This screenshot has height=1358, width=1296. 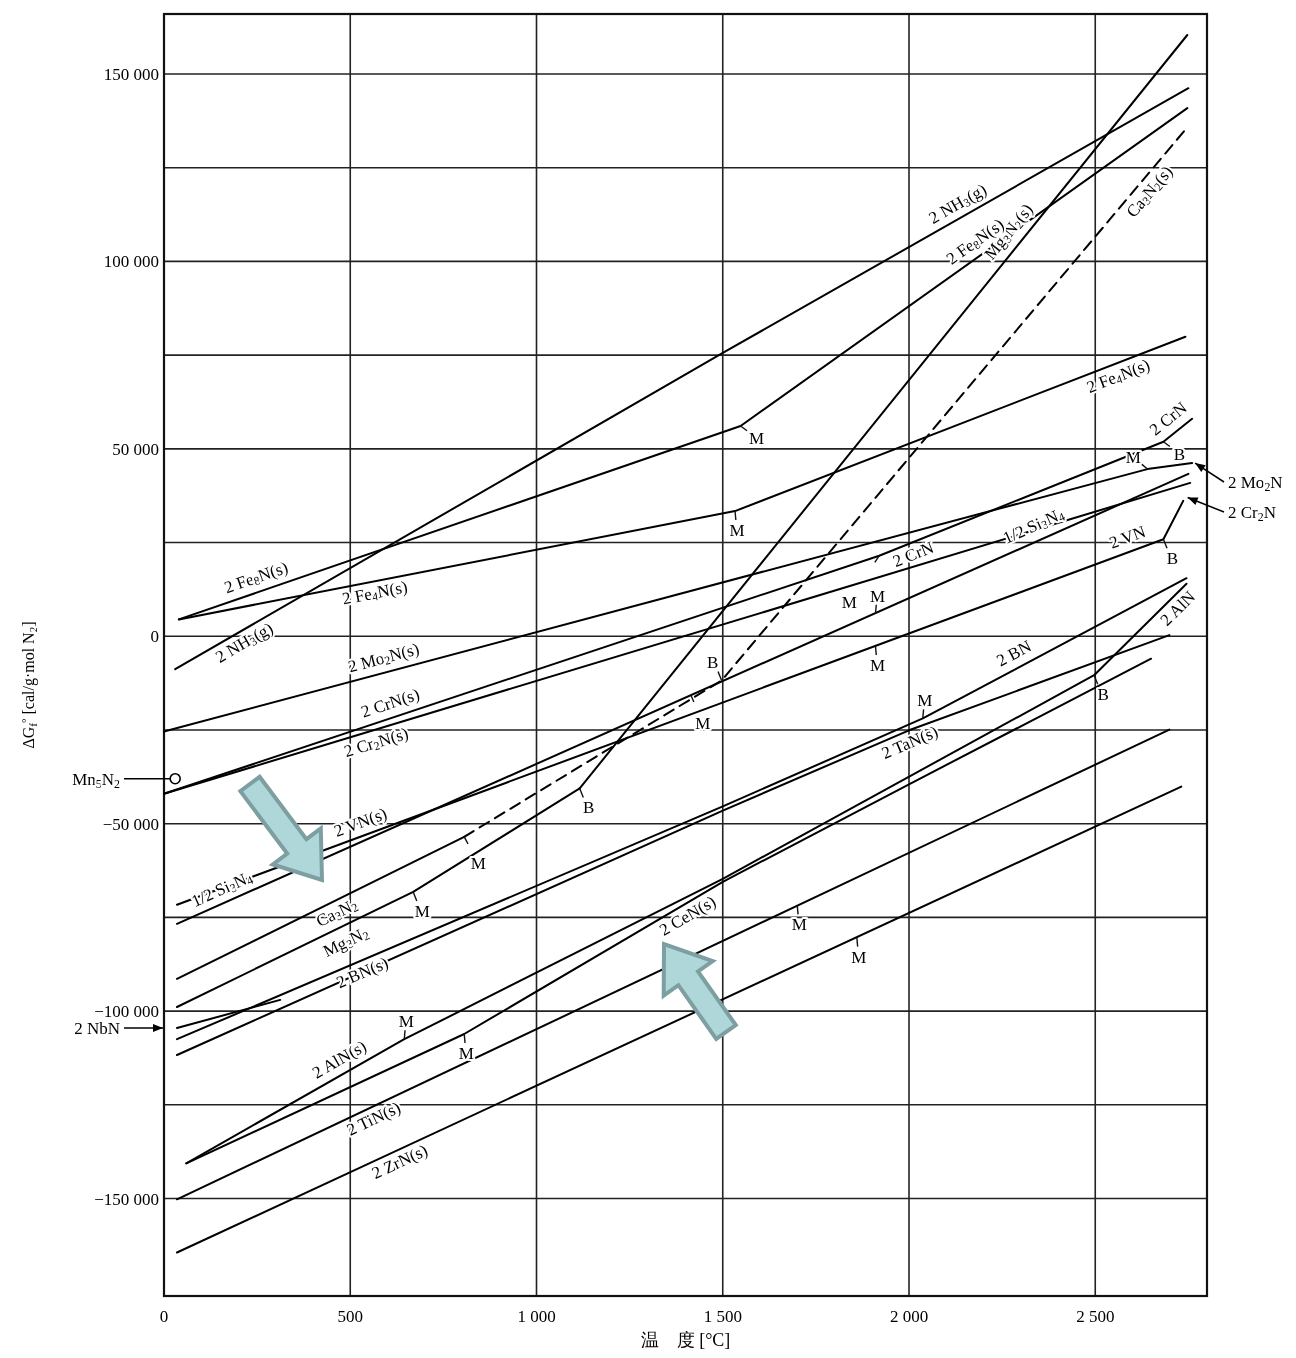 What do you see at coordinates (126, 1199) in the screenshot?
I see `y-tick-label: −150 000` at bounding box center [126, 1199].